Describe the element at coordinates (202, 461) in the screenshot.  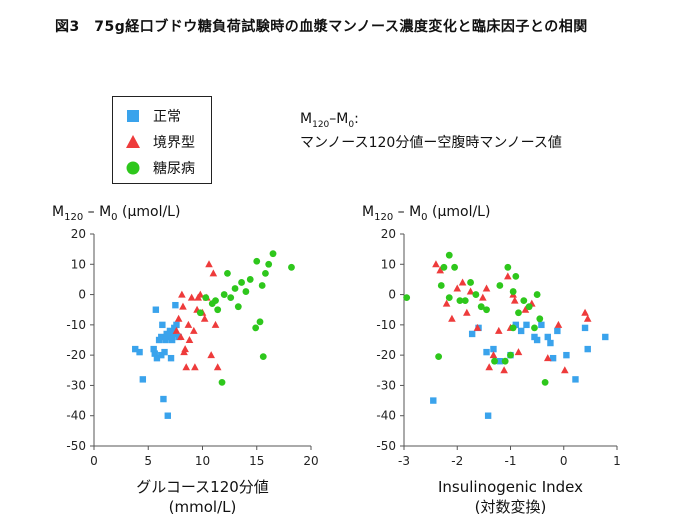
I see `glucose-chart-x-tick-label: 10` at that location.